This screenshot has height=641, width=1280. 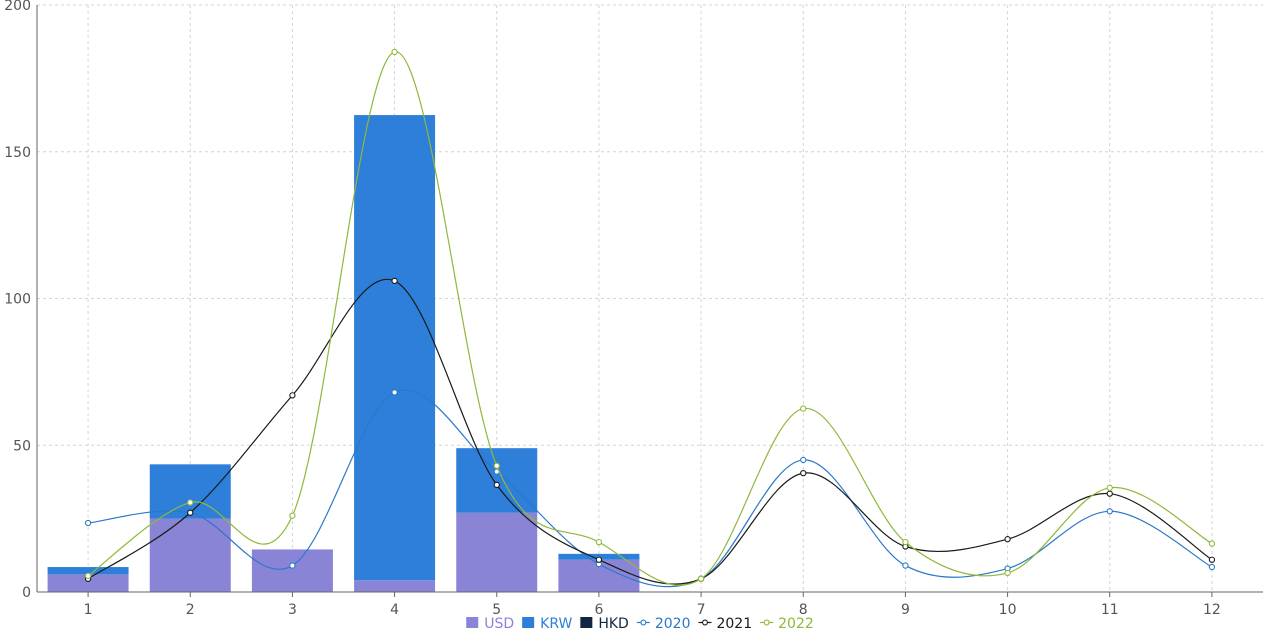 What do you see at coordinates (17, 153) in the screenshot?
I see `y-tick-label: 150` at bounding box center [17, 153].